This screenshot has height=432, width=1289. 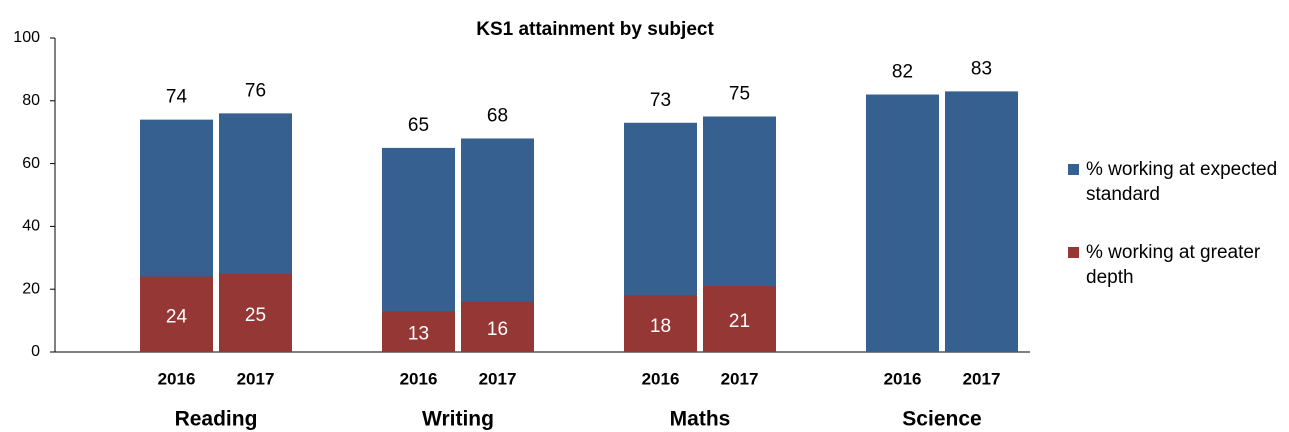 I want to click on y-tick-label: 100, so click(x=26, y=37).